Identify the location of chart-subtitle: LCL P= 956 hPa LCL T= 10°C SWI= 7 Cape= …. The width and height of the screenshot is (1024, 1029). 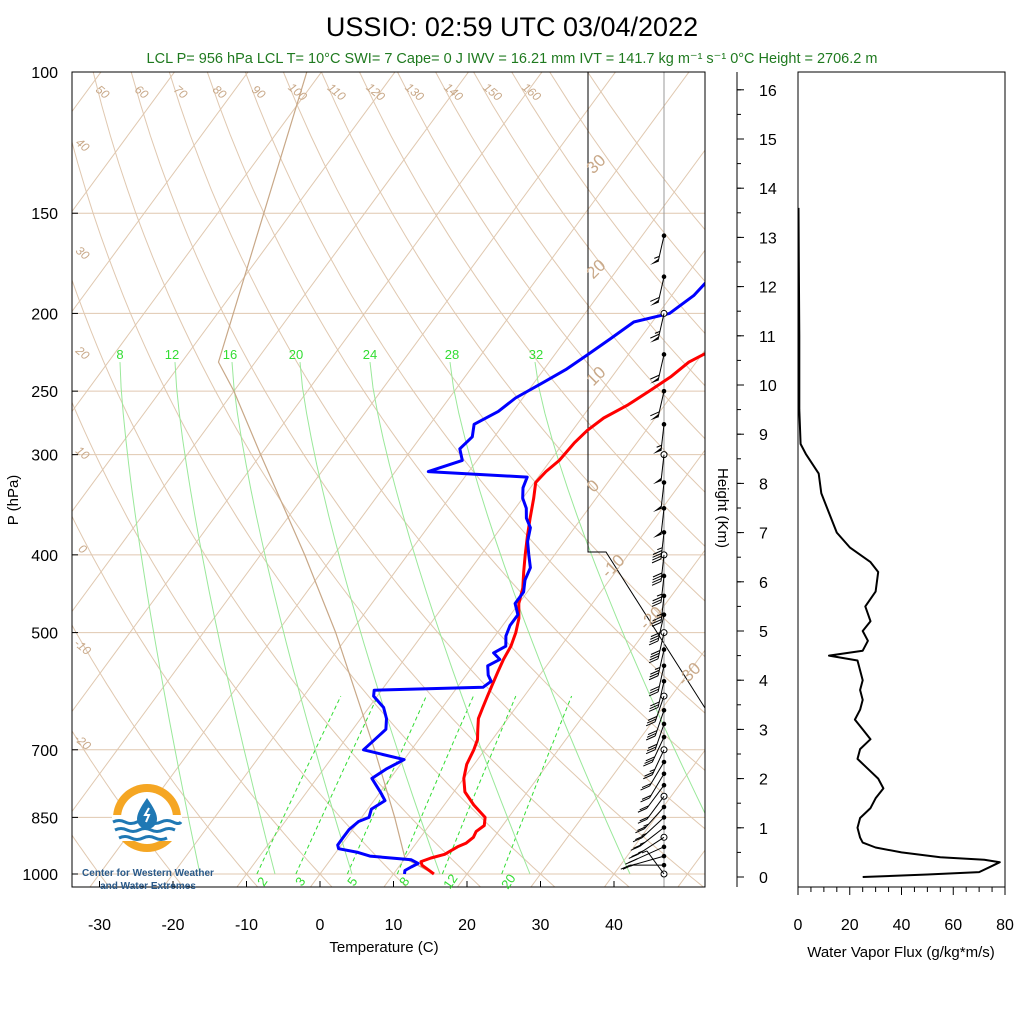
(512, 59).